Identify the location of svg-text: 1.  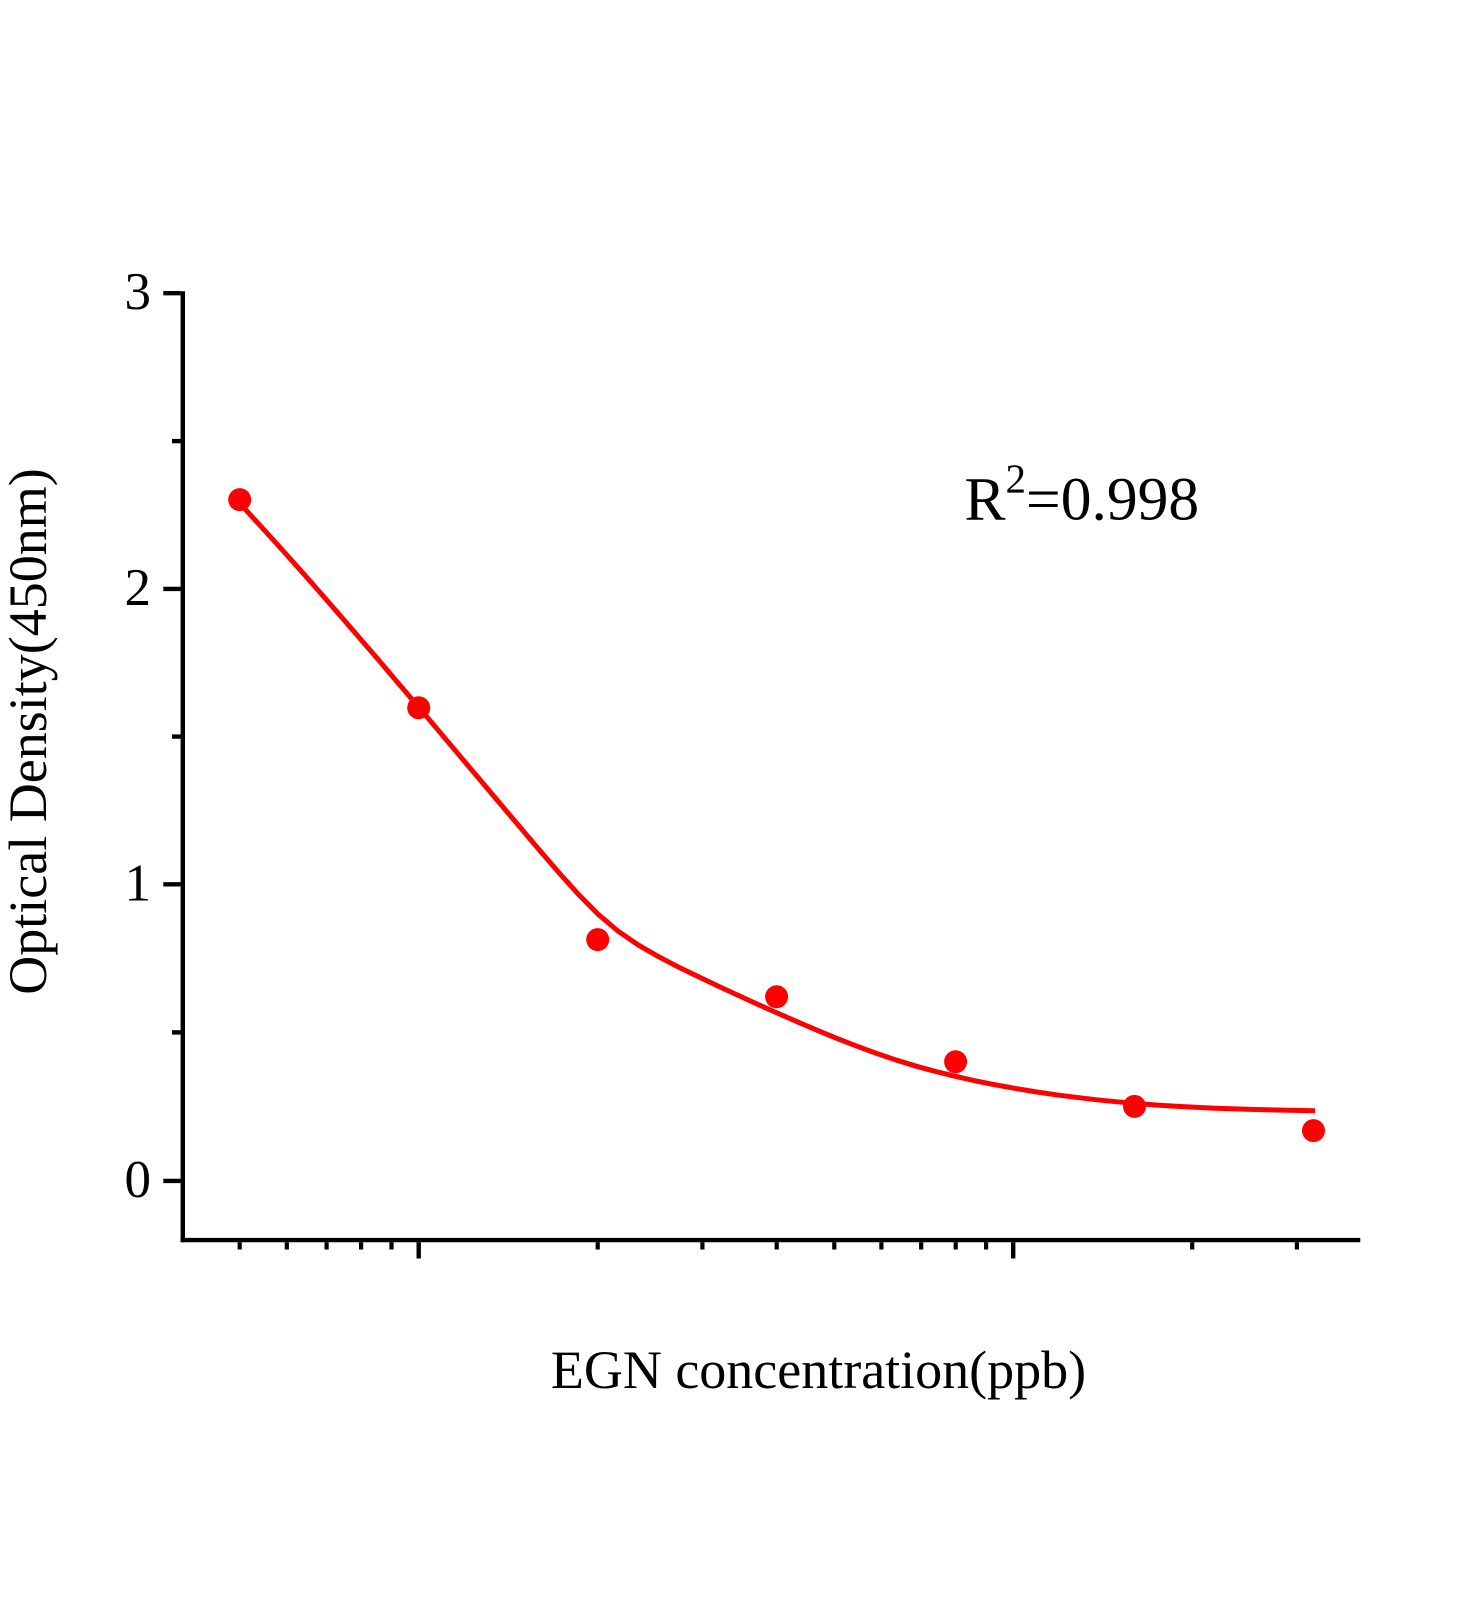
(138, 883).